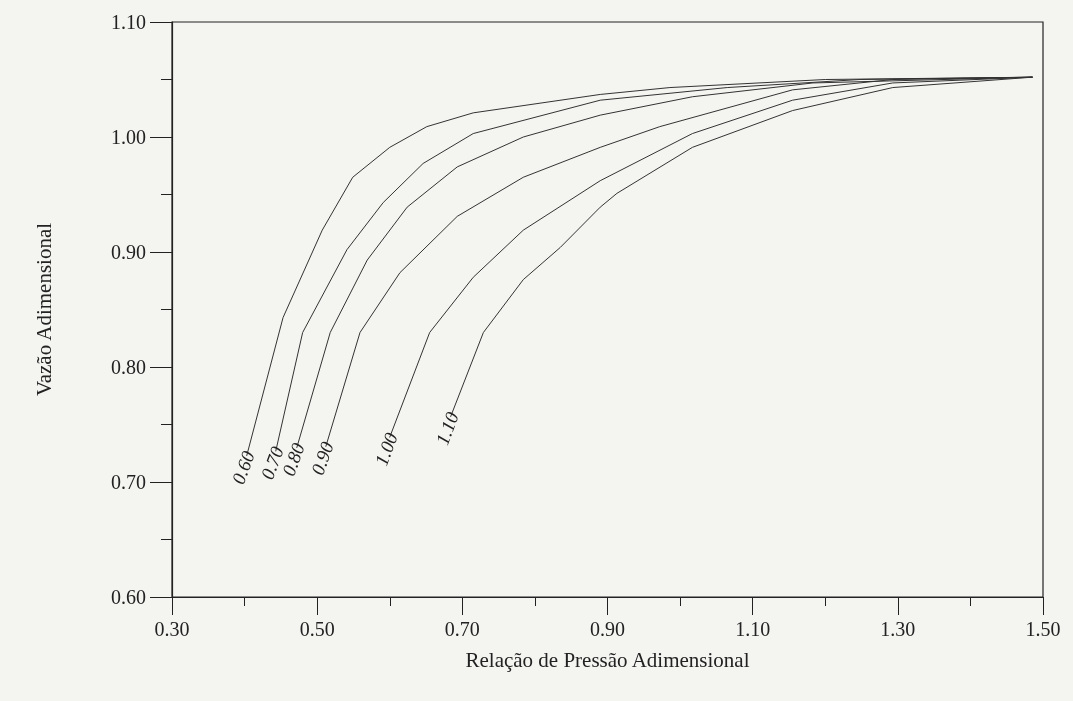  I want to click on y-tick-label: 0.60, so click(128, 597).